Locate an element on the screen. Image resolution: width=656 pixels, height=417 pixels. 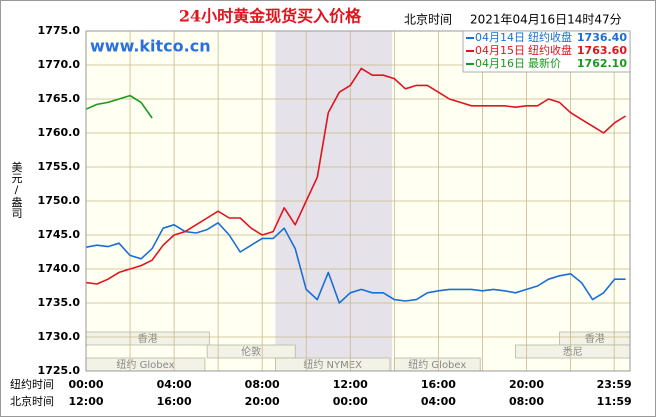
y-tick-label: 1750.0 is located at coordinates (59, 200).